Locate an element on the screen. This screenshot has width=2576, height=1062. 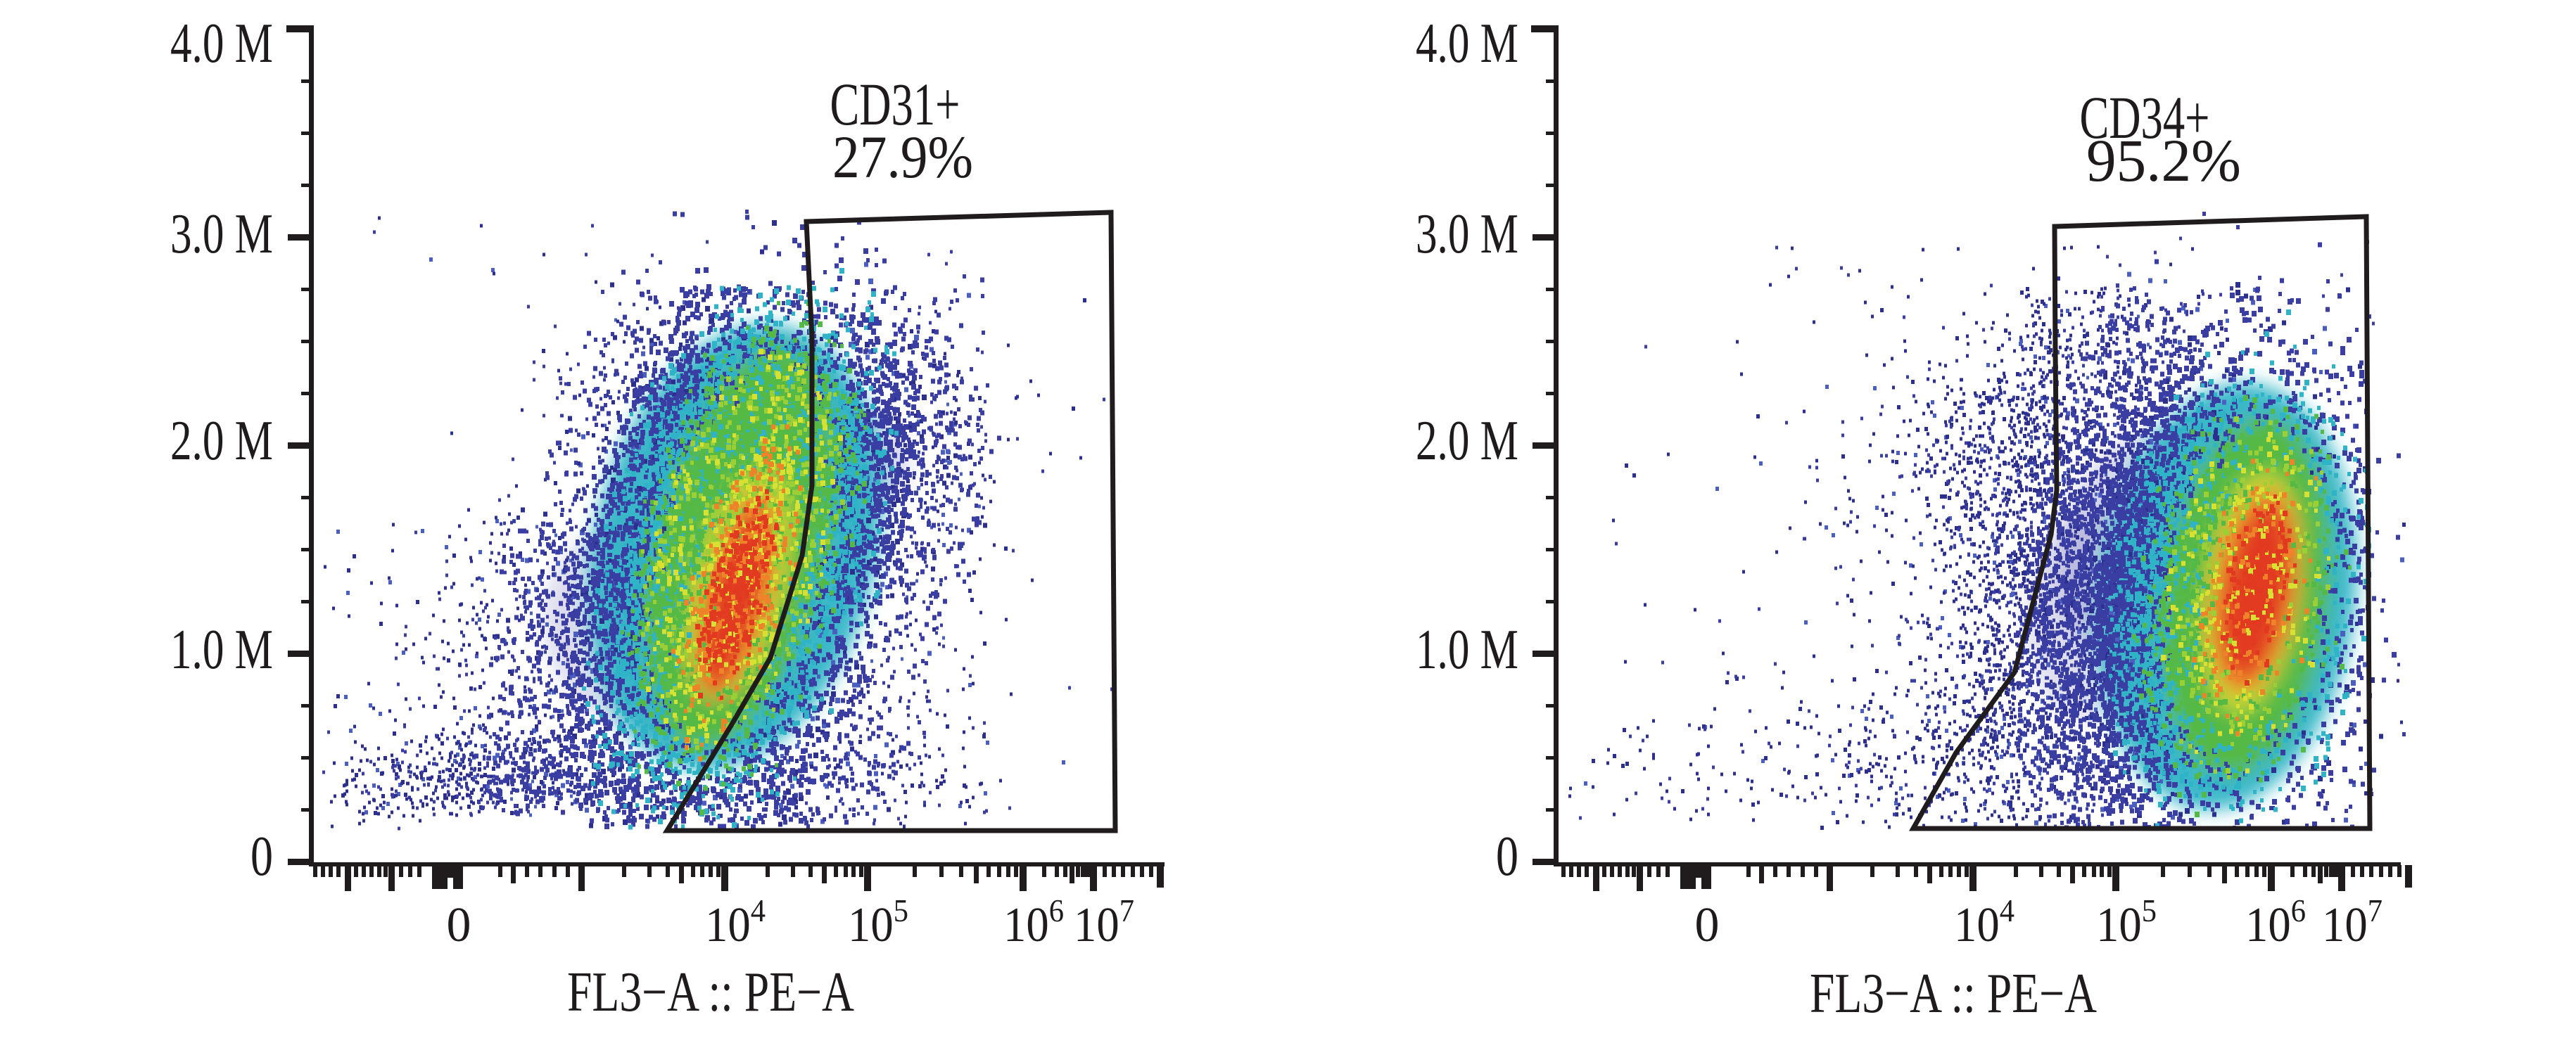
svg-text: 27.9% is located at coordinates (902, 157).